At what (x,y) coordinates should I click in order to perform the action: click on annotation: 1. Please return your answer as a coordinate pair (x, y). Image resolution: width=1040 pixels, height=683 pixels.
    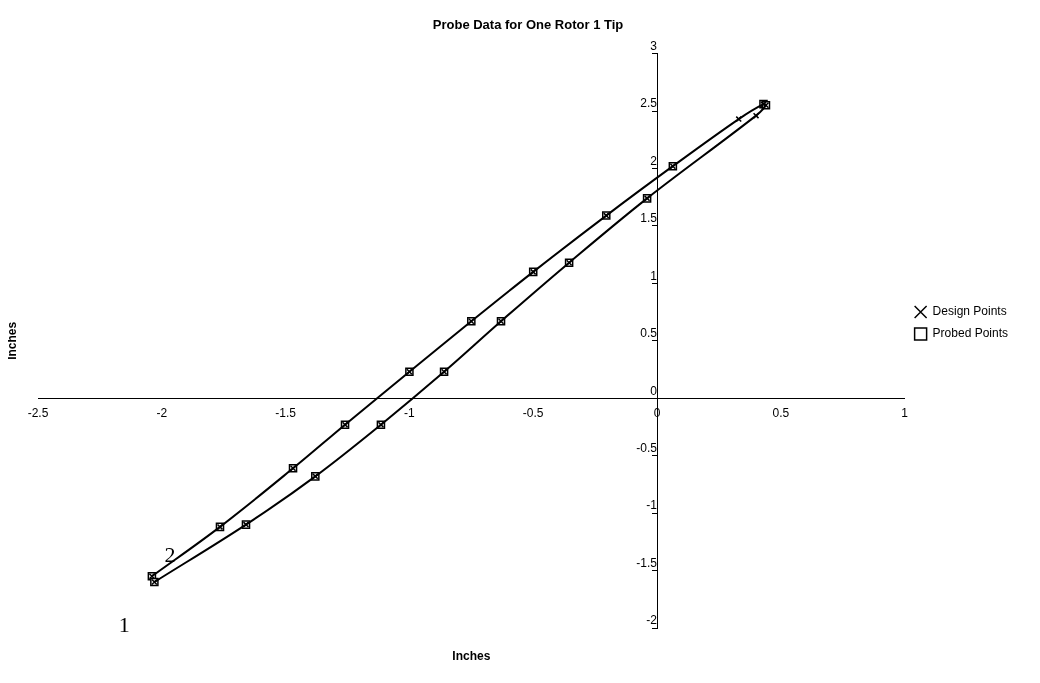
    Looking at the image, I should click on (124, 625).